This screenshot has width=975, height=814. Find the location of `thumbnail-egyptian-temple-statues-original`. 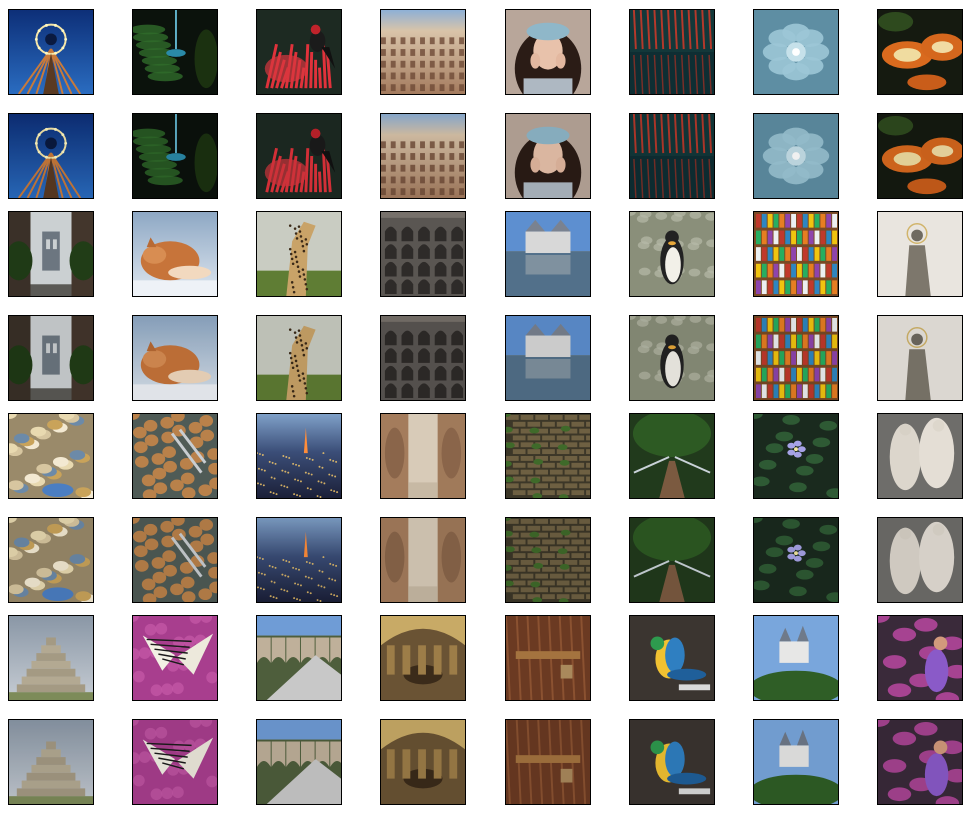

thumbnail-egyptian-temple-statues-original is located at coordinates (423, 456).